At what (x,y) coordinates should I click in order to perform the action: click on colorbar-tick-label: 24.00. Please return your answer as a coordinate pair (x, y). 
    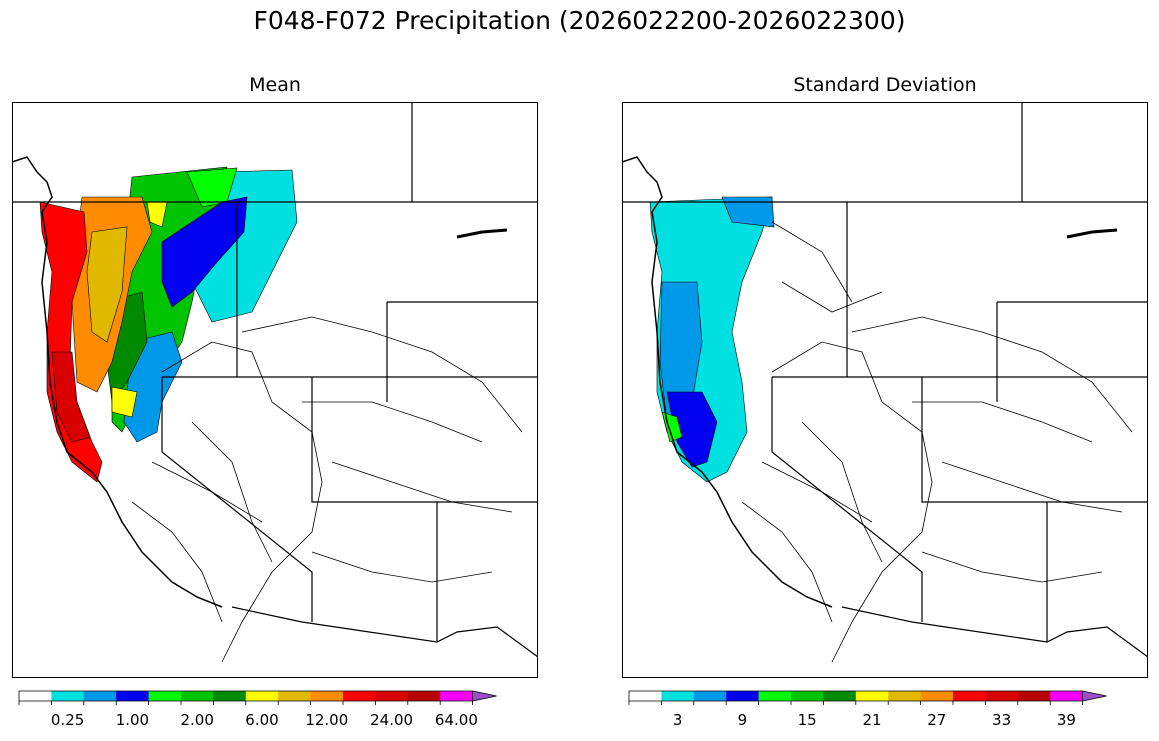
    Looking at the image, I should click on (392, 720).